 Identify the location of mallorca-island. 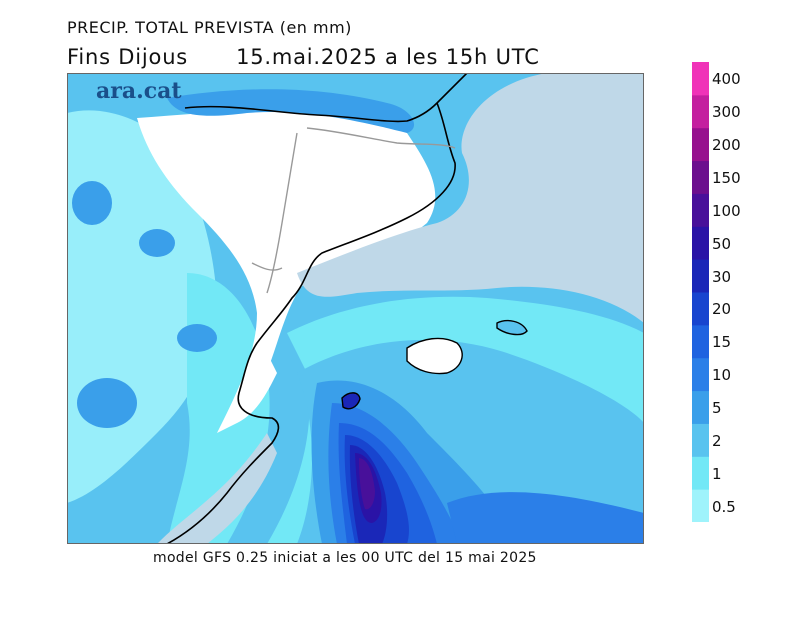
(434, 356).